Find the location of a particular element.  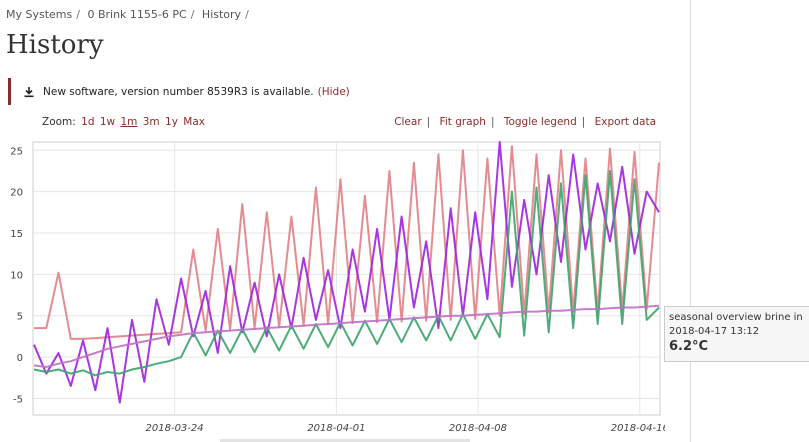

toggle-legend-link: Toggle legend is located at coordinates (540, 122).